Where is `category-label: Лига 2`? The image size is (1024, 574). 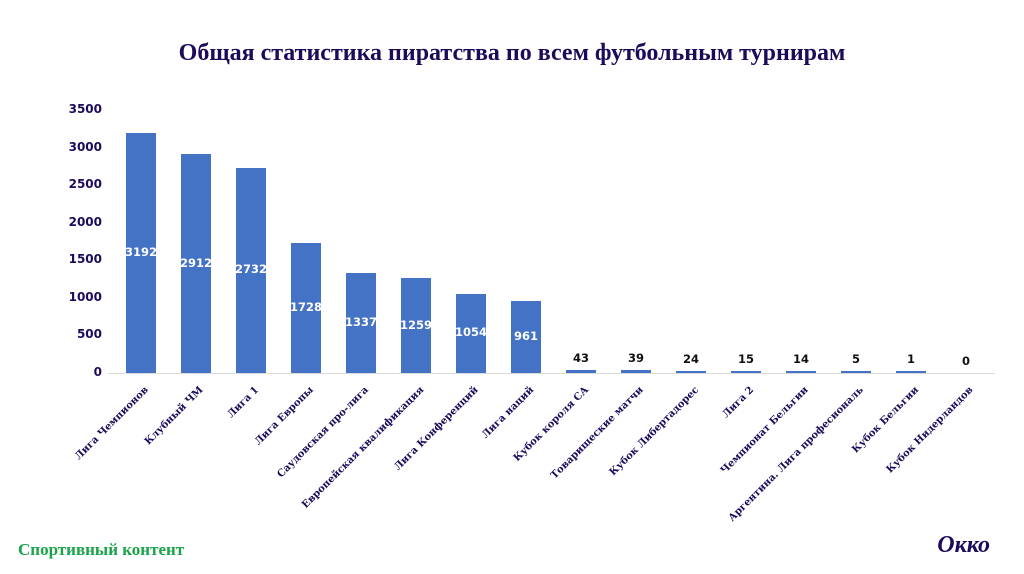
category-label: Лига 2 is located at coordinates (738, 402).